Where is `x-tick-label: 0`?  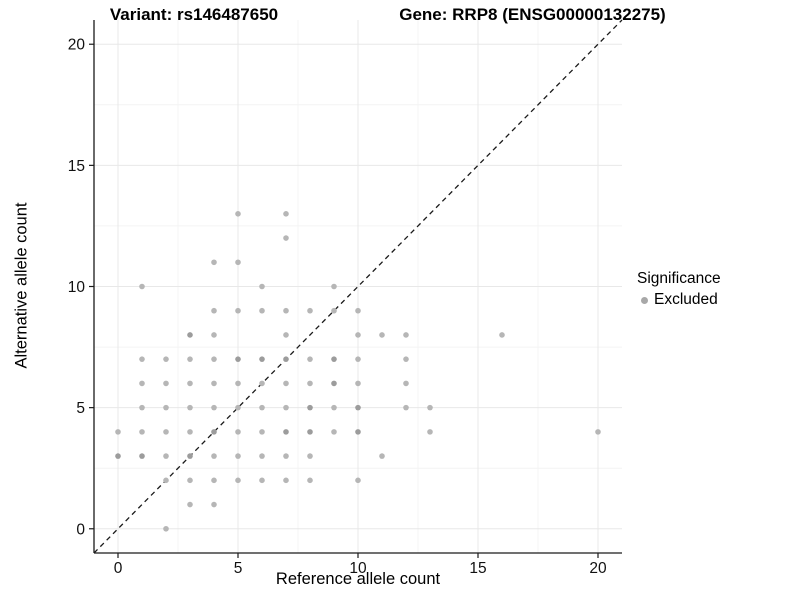
x-tick-label: 0 is located at coordinates (118, 568).